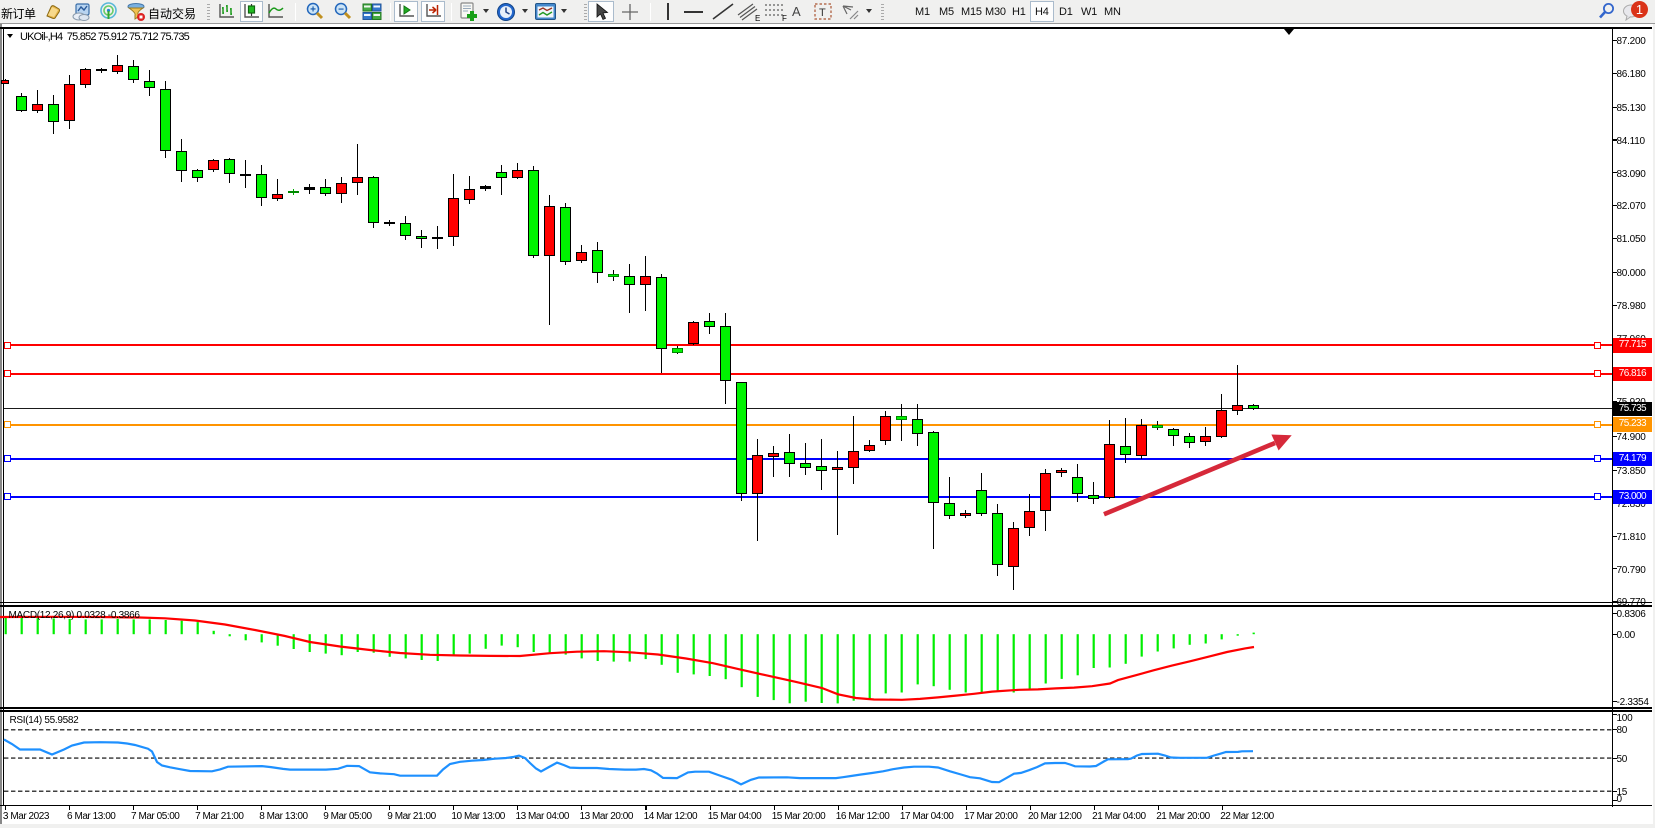 The image size is (1655, 828). I want to click on svg-text: F, so click(784, 18).